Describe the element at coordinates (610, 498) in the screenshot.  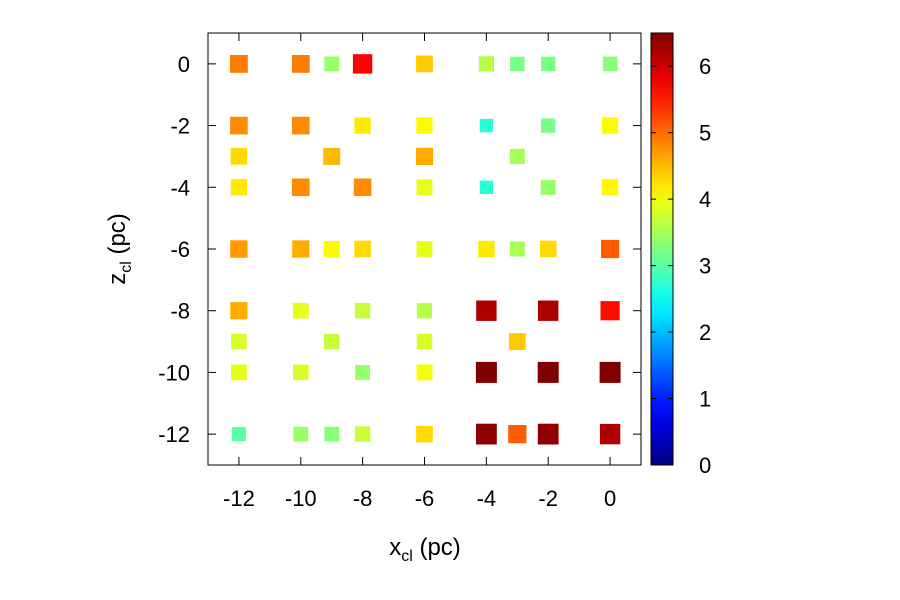
I see `x-tick-label: 0` at that location.